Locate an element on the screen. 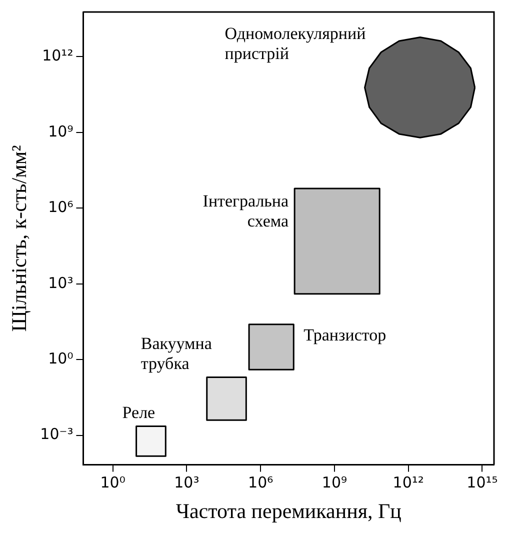 The width and height of the screenshot is (512, 533). x-tick-label: 10⁹ is located at coordinates (335, 483).